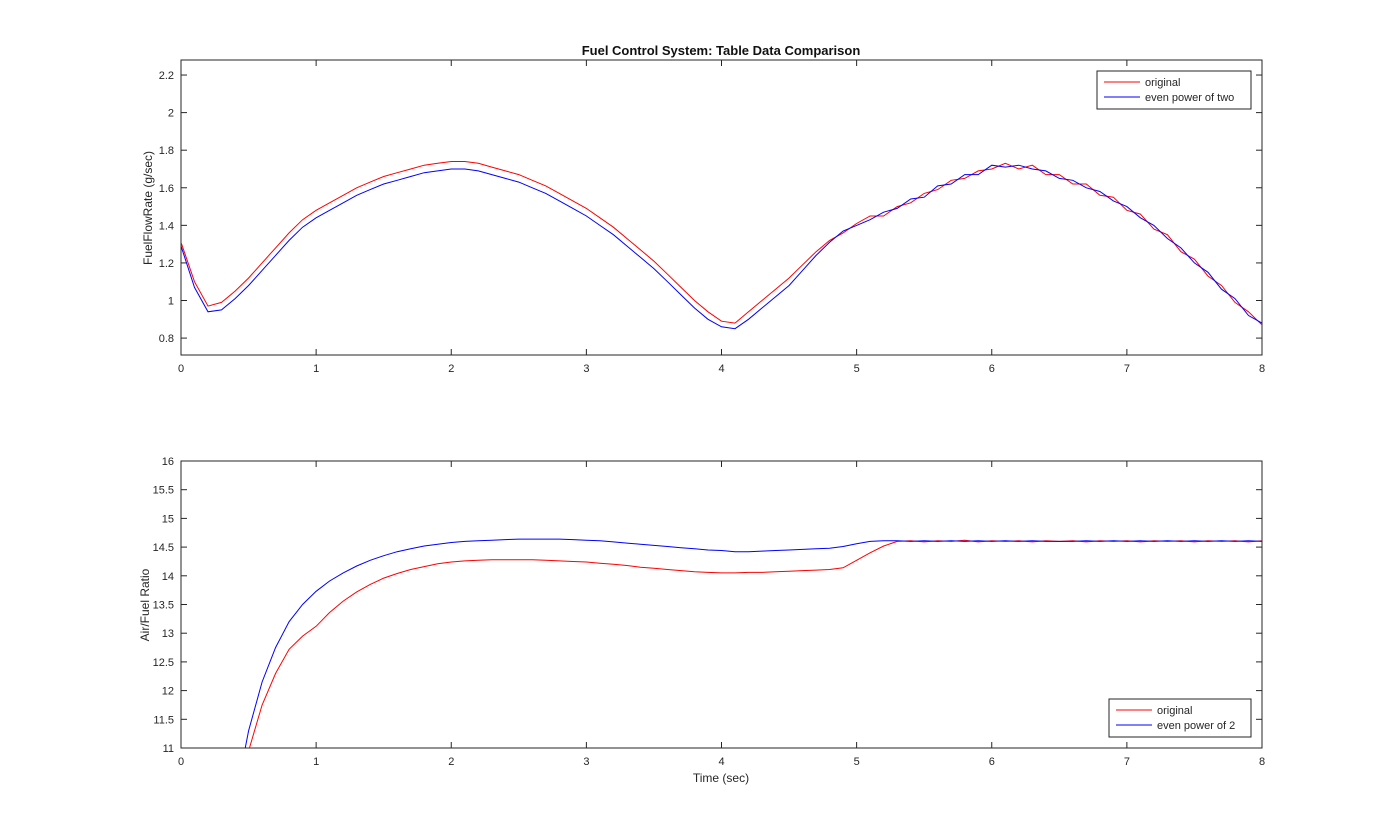 This screenshot has height=840, width=1394. What do you see at coordinates (166, 76) in the screenshot?
I see `y-tick-label: 2.2` at bounding box center [166, 76].